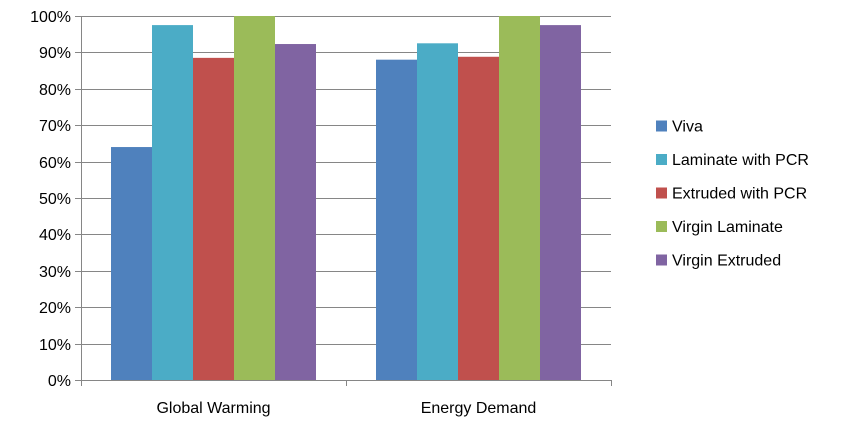  Describe the element at coordinates (55, 272) in the screenshot. I see `y-tick-label: 30%` at that location.